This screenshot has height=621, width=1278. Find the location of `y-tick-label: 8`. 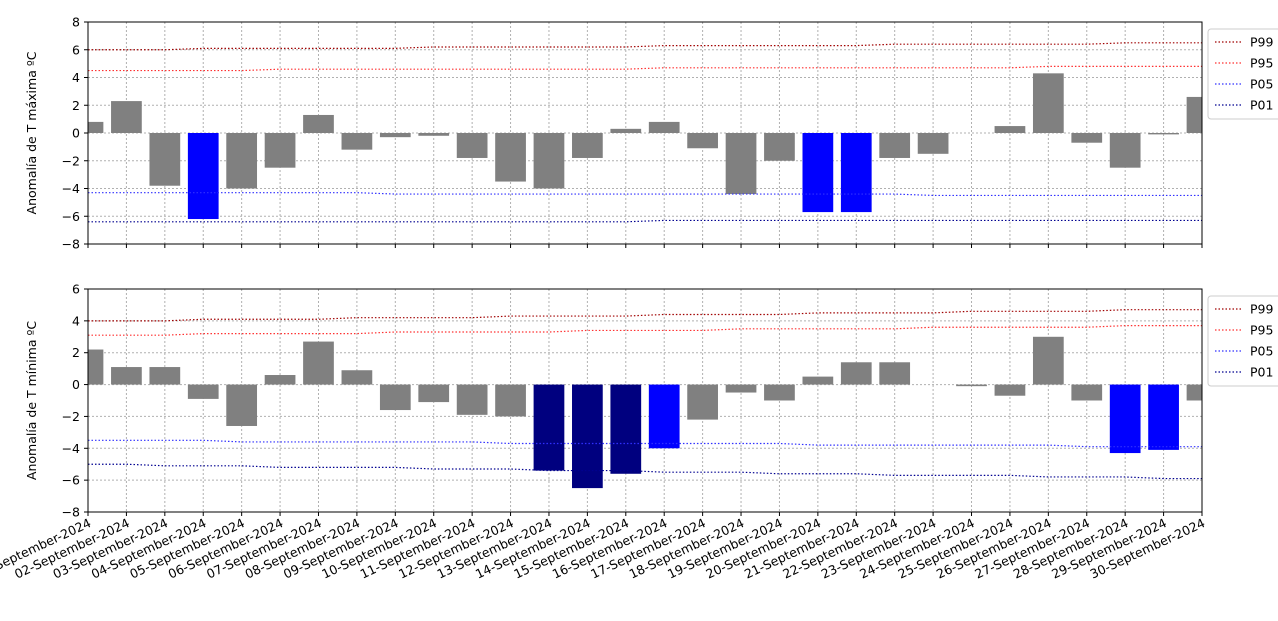

y-tick-label: 8 is located at coordinates (76, 22).